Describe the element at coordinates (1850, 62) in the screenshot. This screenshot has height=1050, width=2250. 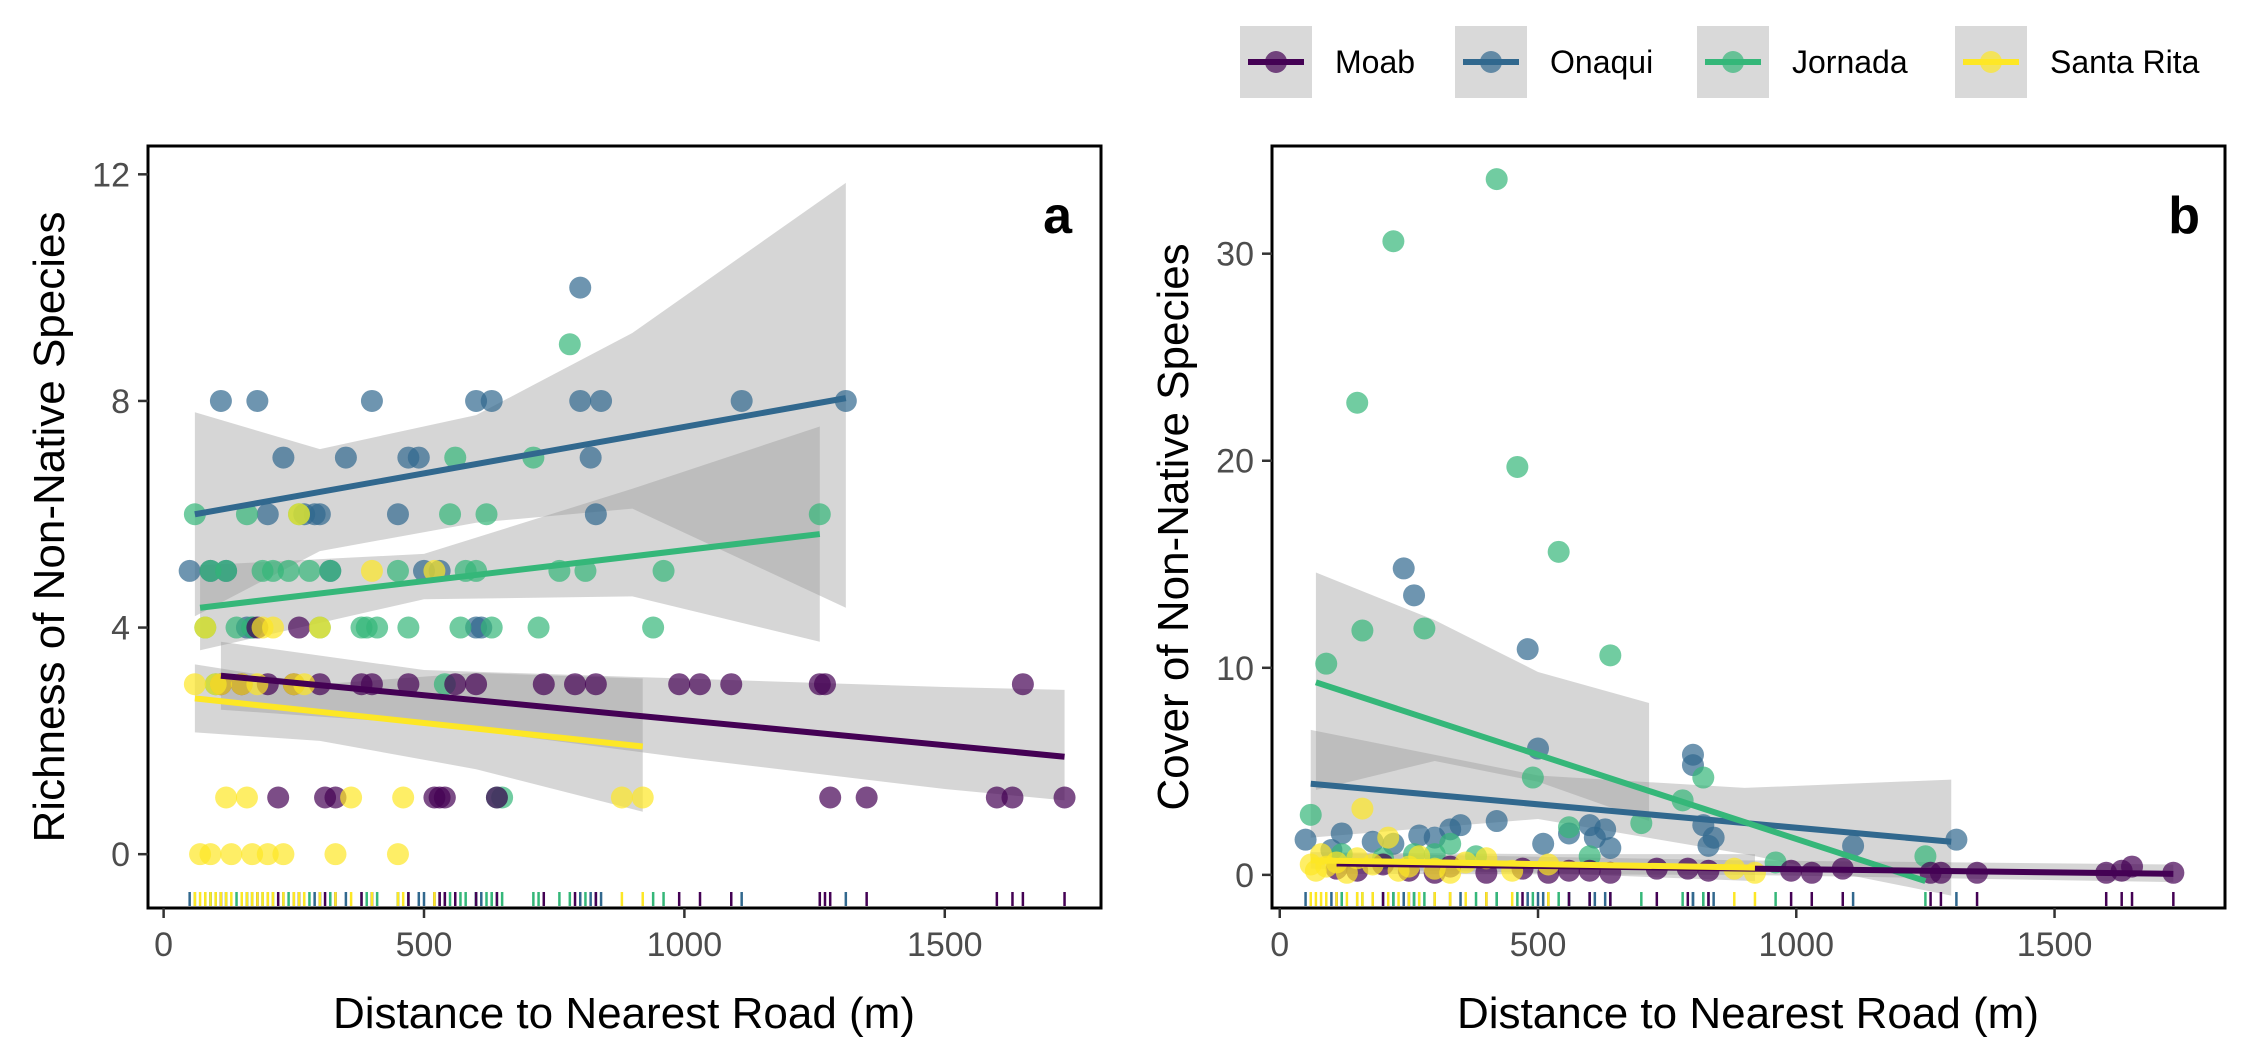
I see `legend-label: Jornada` at that location.